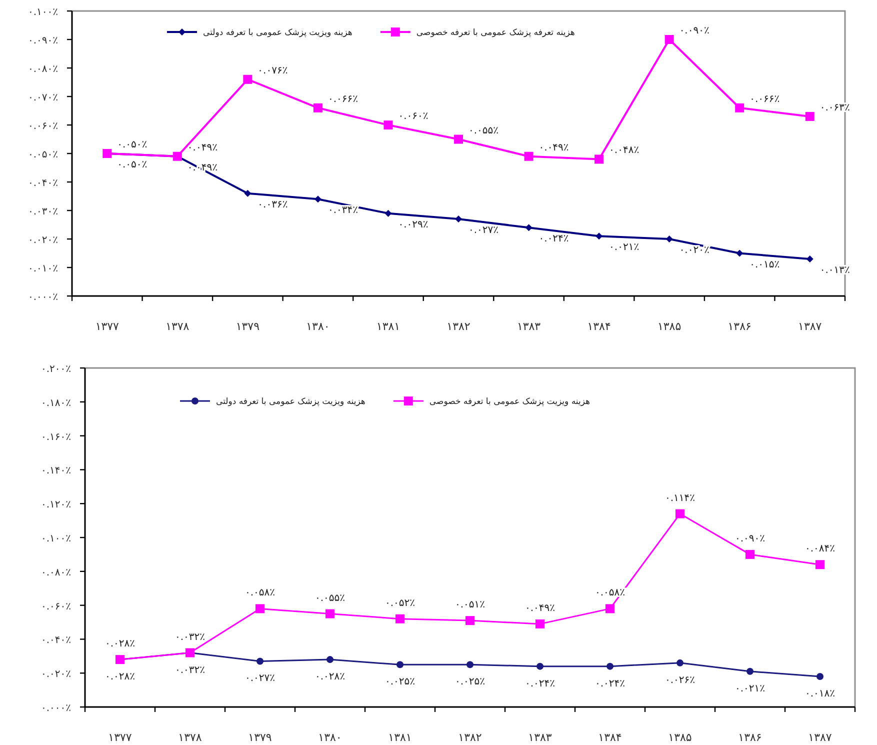 The height and width of the screenshot is (745, 877). What do you see at coordinates (55, 437) in the screenshot?
I see `y-tick-label: ۰.۱۶۰٪` at bounding box center [55, 437].